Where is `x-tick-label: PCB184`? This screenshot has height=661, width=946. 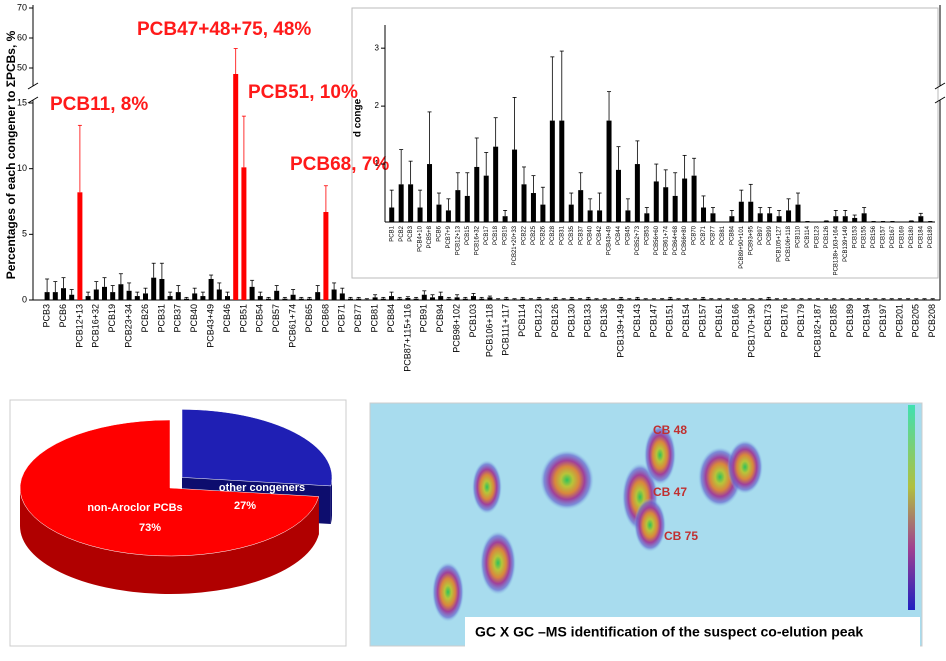 x-tick-label: PCB184 is located at coordinates (921, 236).